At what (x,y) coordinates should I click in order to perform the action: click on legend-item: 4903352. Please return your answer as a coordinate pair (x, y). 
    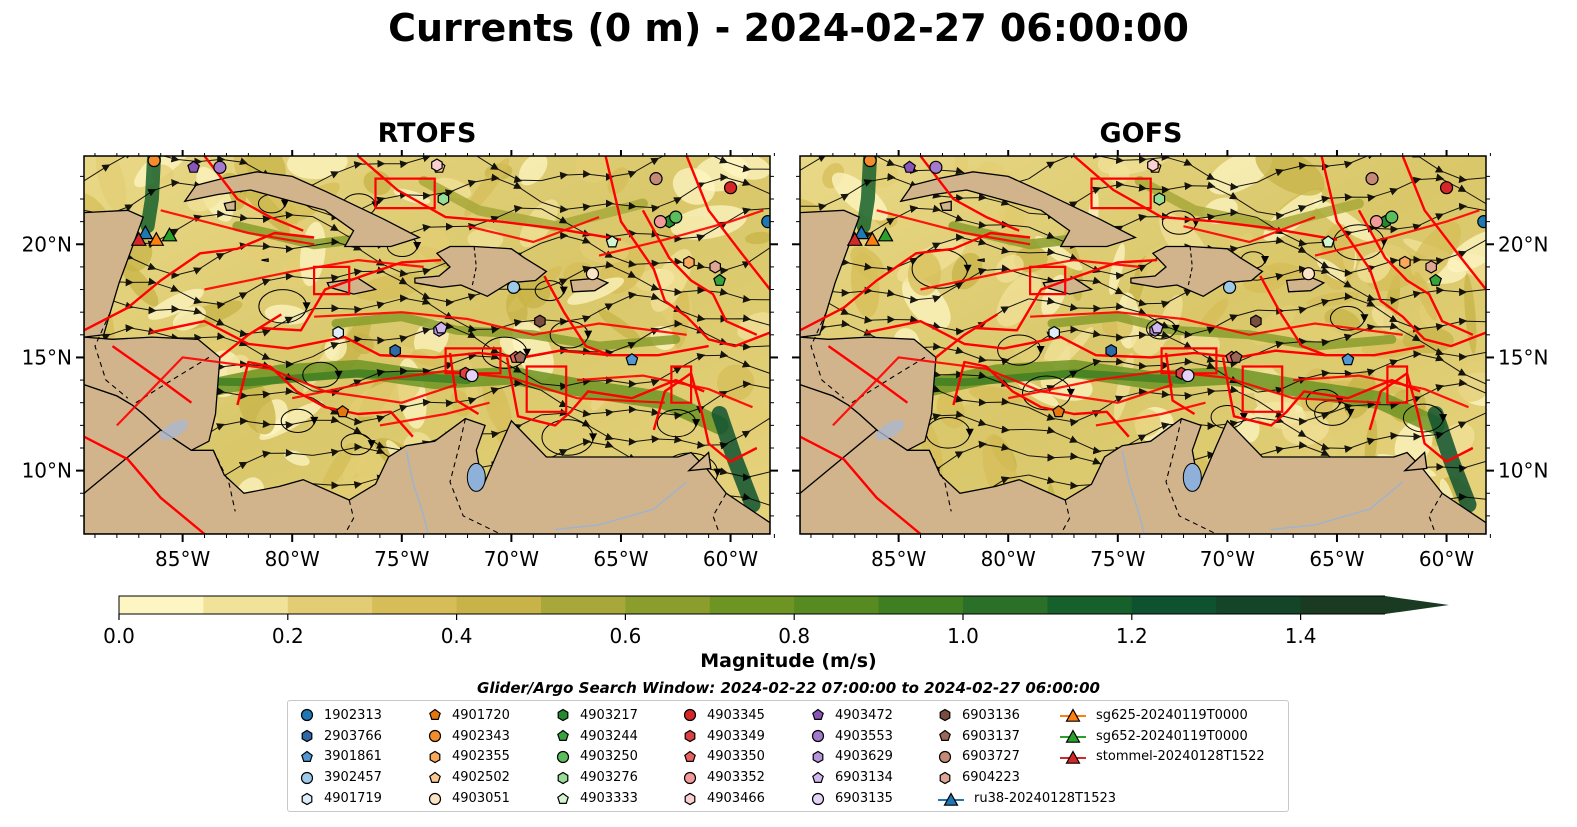
    Looking at the image, I should click on (723, 777).